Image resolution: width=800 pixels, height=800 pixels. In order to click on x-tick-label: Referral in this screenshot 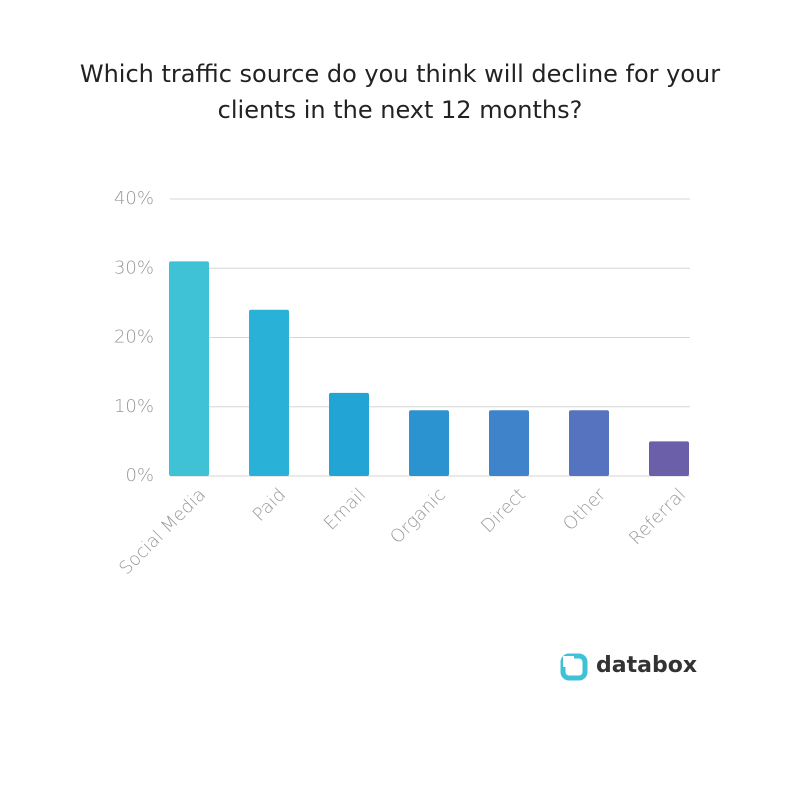, I will do `click(657, 516)`.